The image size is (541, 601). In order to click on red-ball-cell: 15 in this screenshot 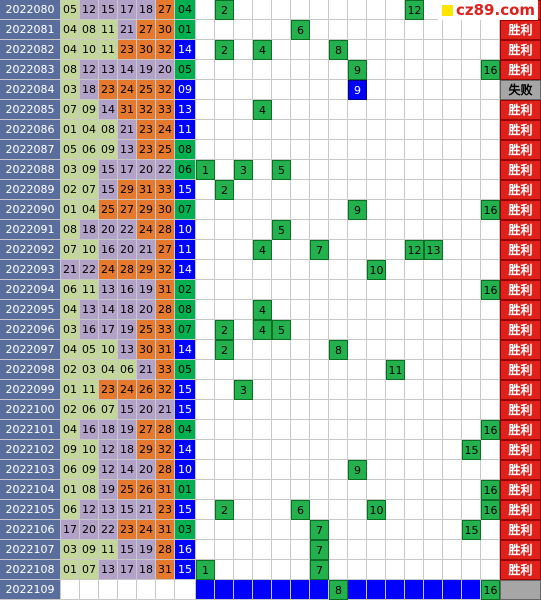, I will do `click(127, 550)`.